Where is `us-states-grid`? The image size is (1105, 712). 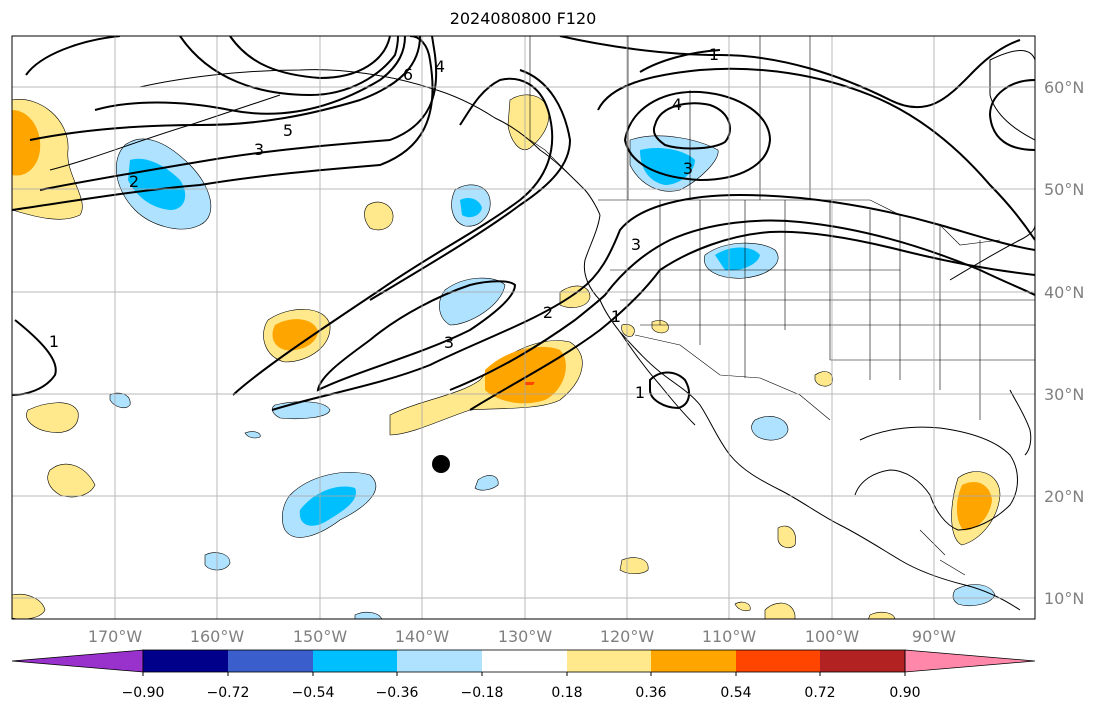 us-states-grid is located at coordinates (822, 310).